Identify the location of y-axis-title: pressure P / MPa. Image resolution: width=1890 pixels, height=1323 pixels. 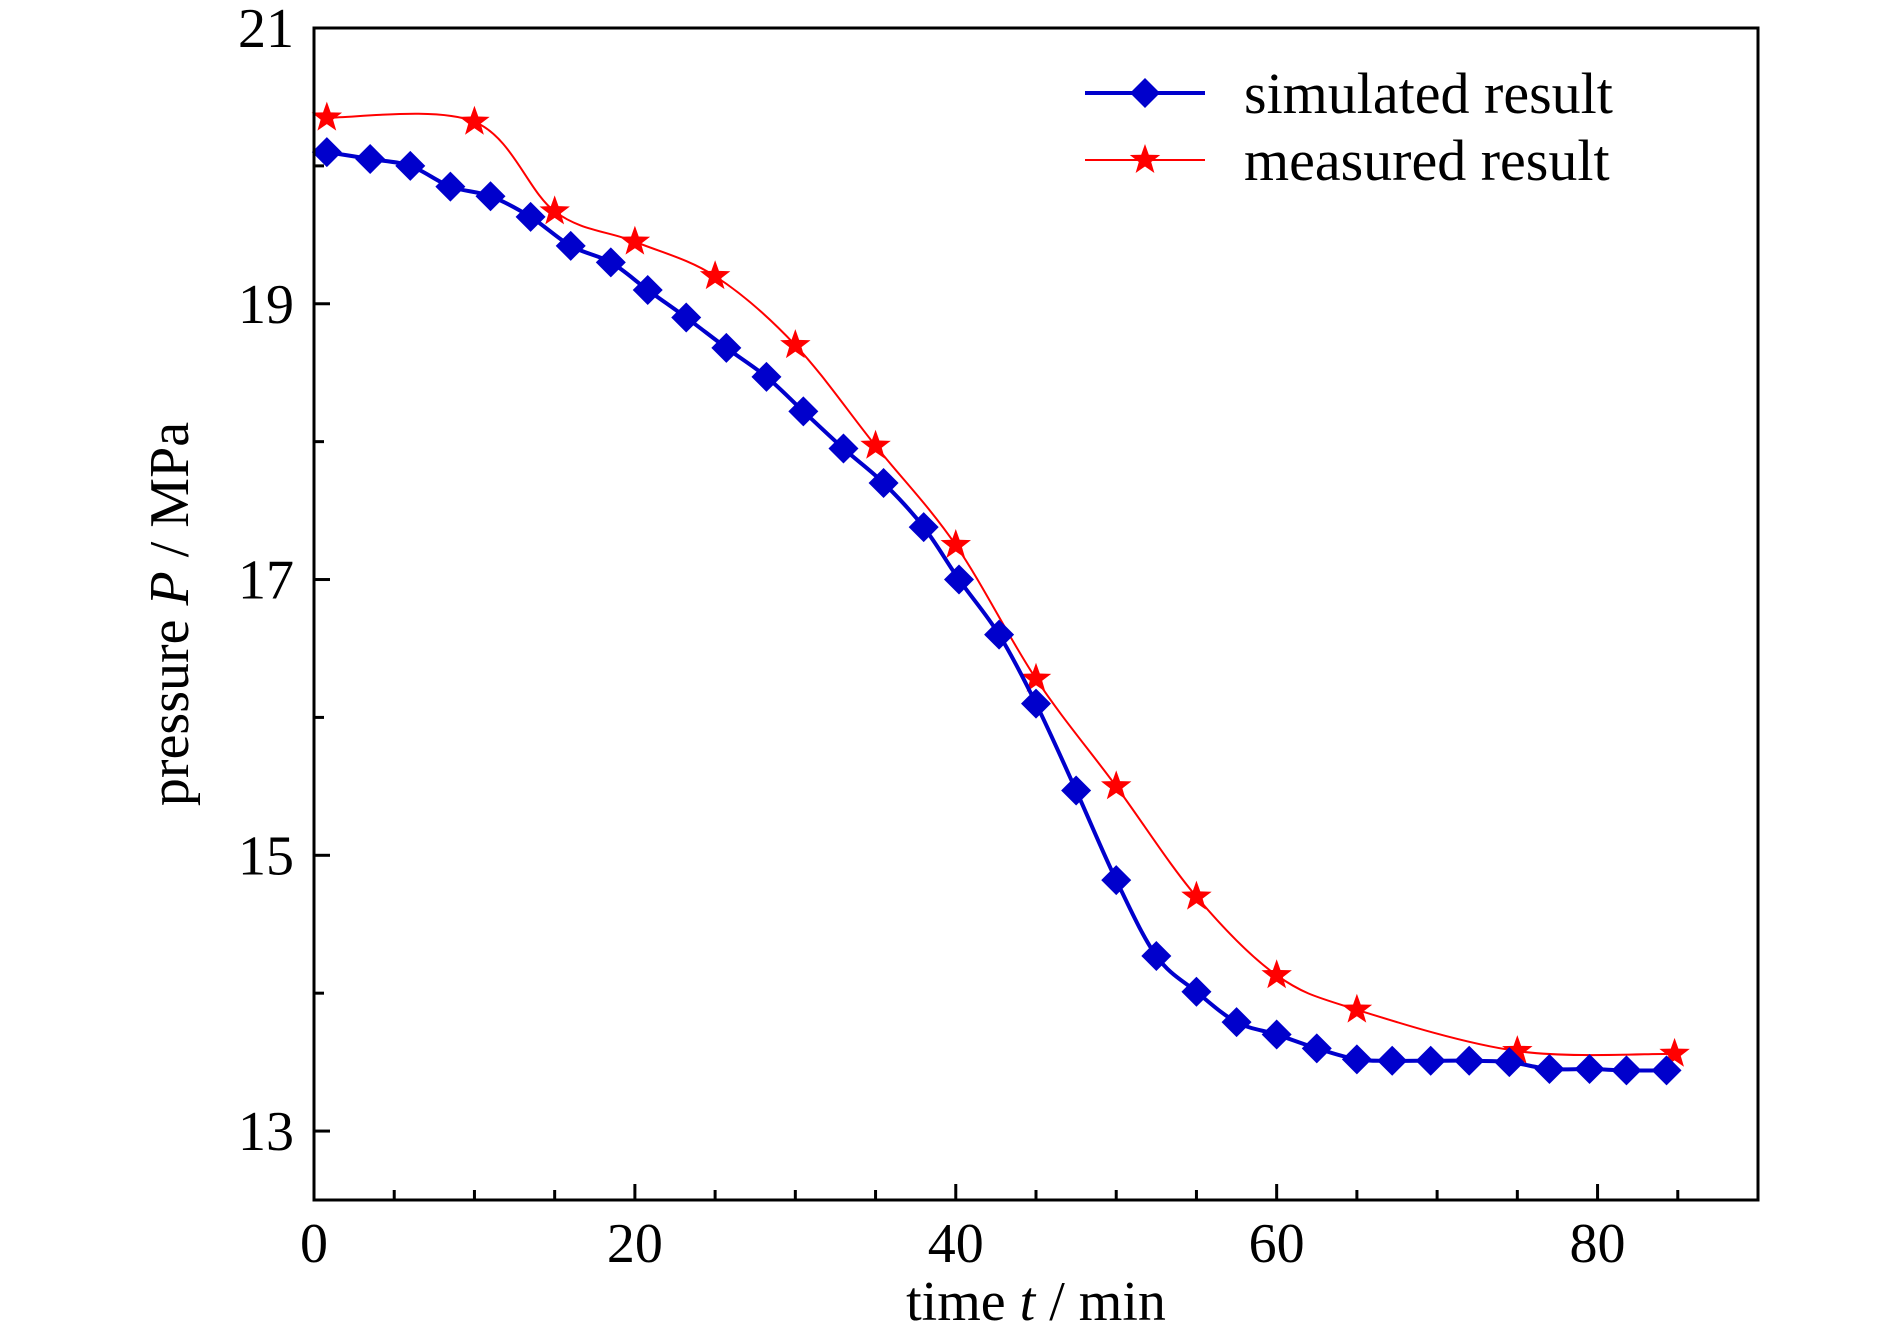
(170, 614).